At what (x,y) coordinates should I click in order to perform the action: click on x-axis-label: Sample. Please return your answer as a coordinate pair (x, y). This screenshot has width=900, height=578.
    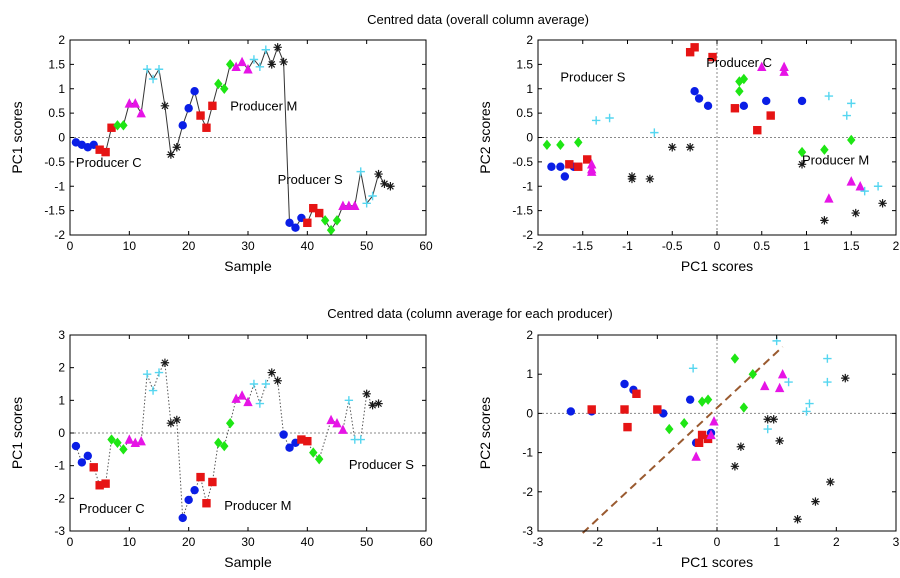
    Looking at the image, I should click on (248, 266).